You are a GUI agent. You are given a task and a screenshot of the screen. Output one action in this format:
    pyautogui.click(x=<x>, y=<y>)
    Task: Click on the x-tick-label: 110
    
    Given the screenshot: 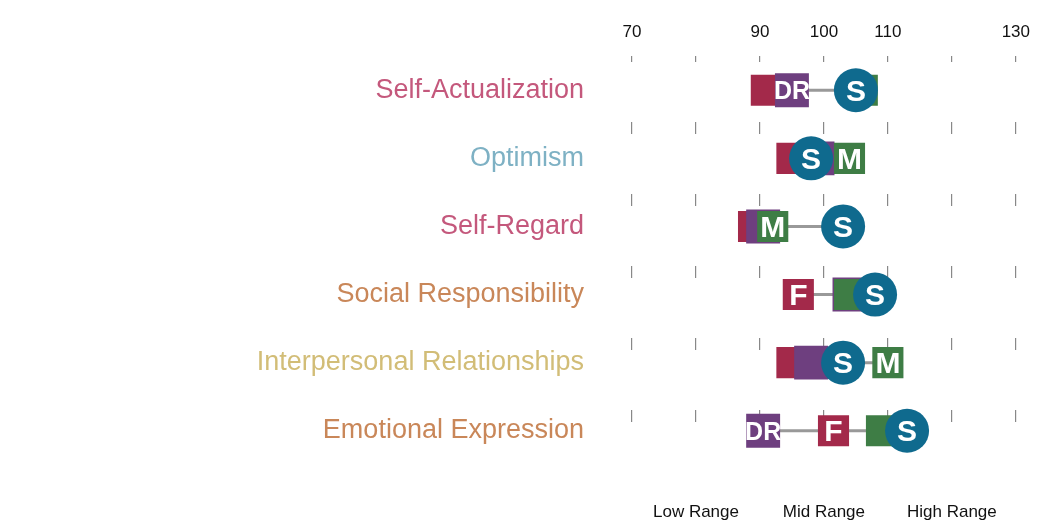 What is the action you would take?
    pyautogui.click(x=888, y=31)
    